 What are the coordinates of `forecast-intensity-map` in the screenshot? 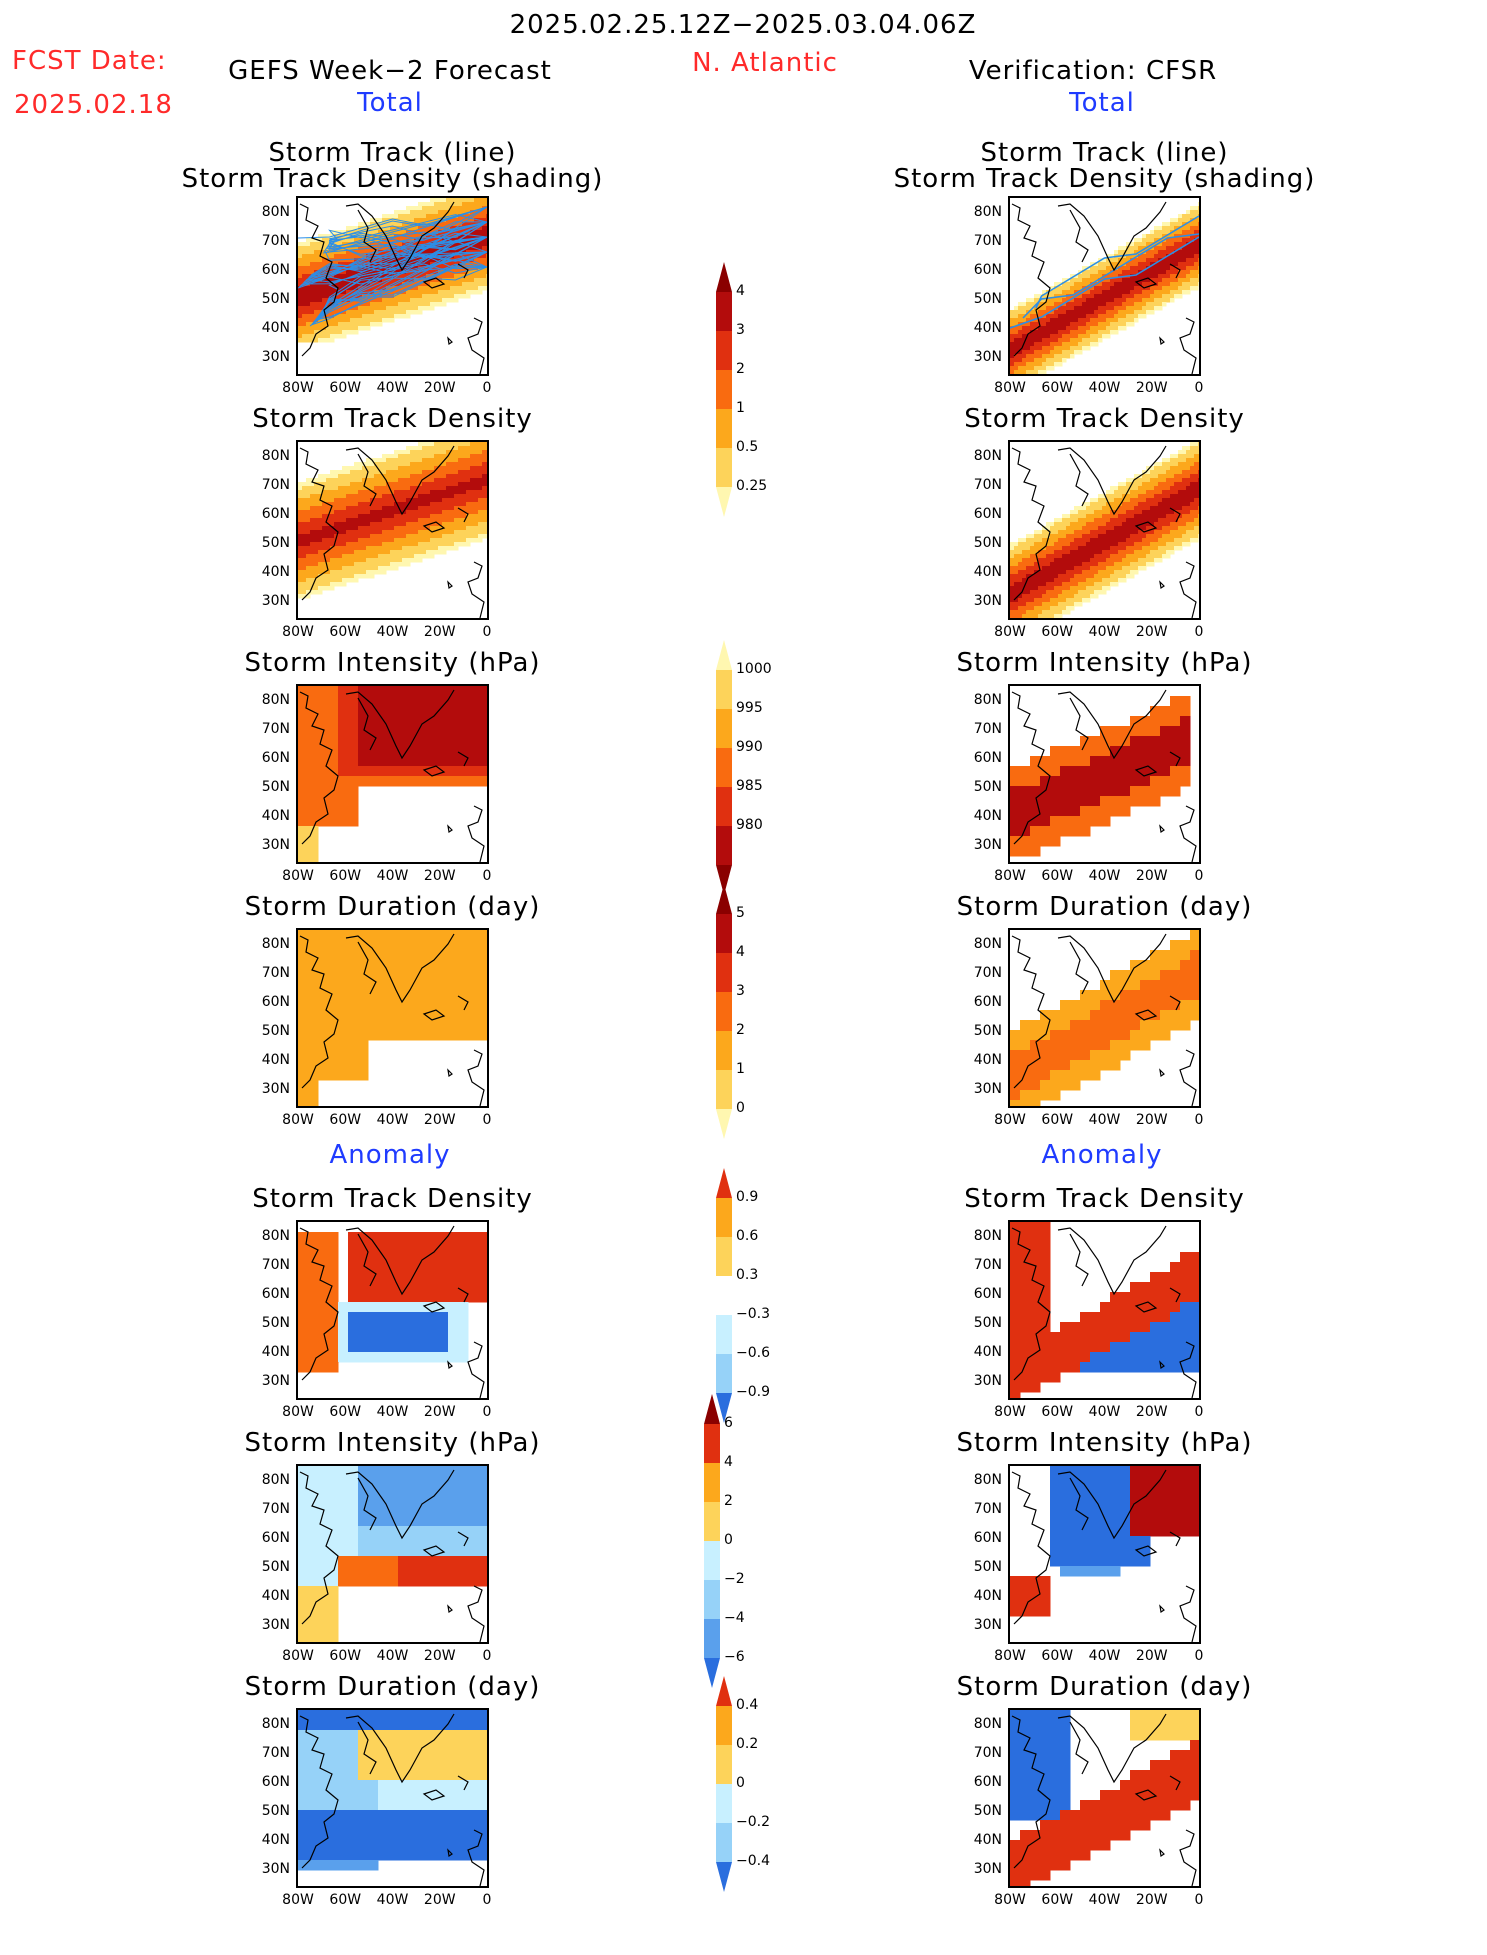 It's located at (392, 774).